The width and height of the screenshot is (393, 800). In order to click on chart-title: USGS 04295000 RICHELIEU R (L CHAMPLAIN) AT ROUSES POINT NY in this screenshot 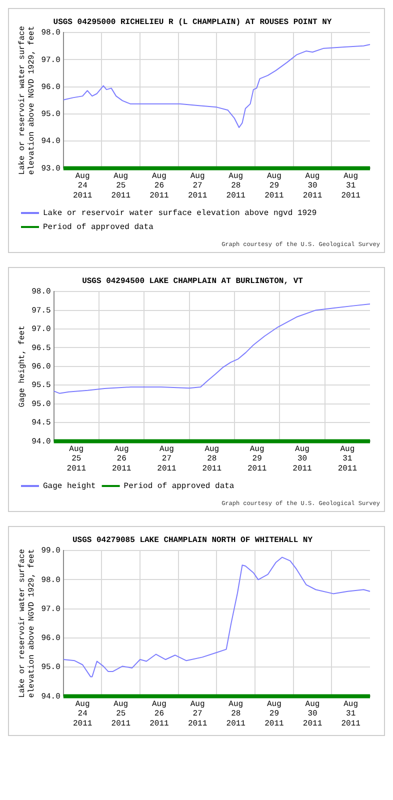, I will do `click(192, 22)`.